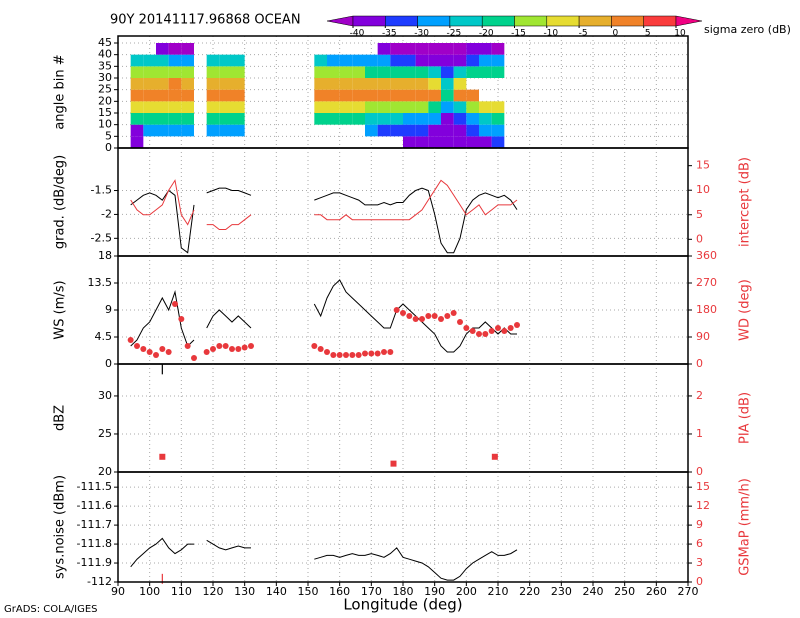 The image size is (800, 618). Describe the element at coordinates (583, 34) in the screenshot. I see `colorbar-label: -5` at that location.